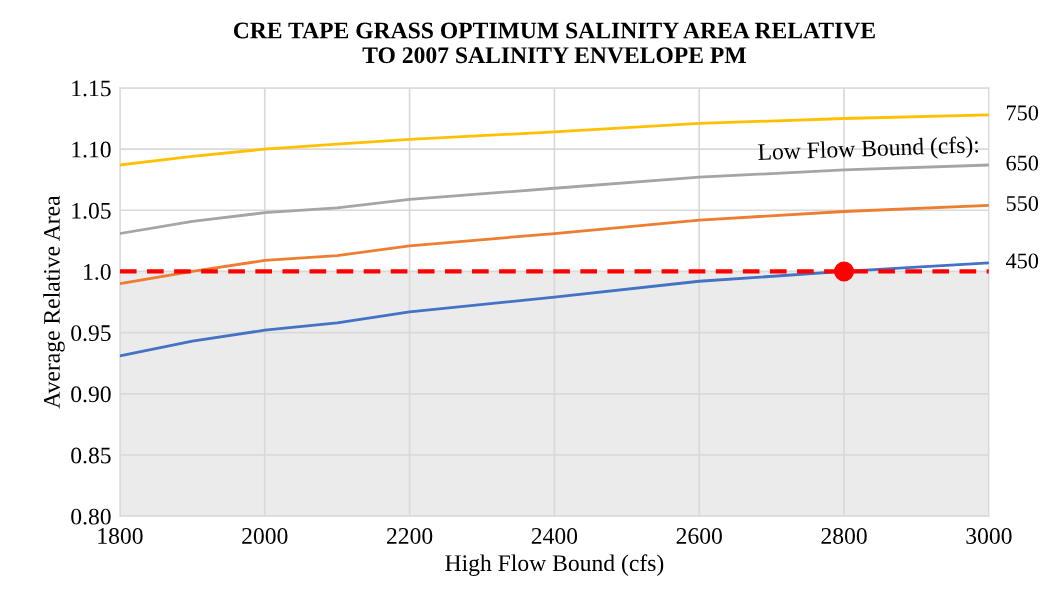 The width and height of the screenshot is (1052, 594). Describe the element at coordinates (91, 333) in the screenshot. I see `y-tick-label: 0.95` at that location.